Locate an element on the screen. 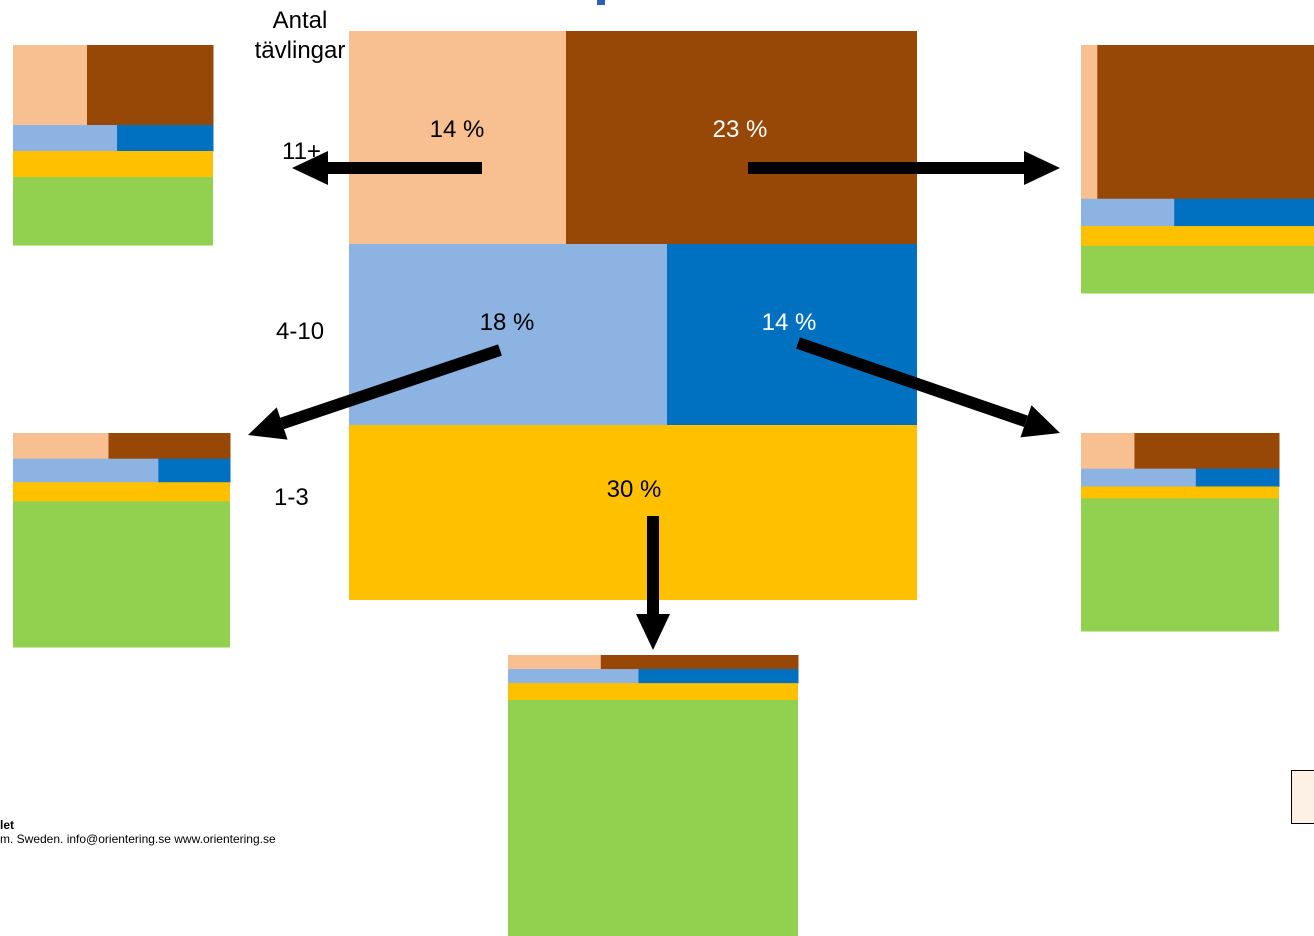 This screenshot has height=936, width=1314. axis-title: Antal tävlingar is located at coordinates (300, 36).